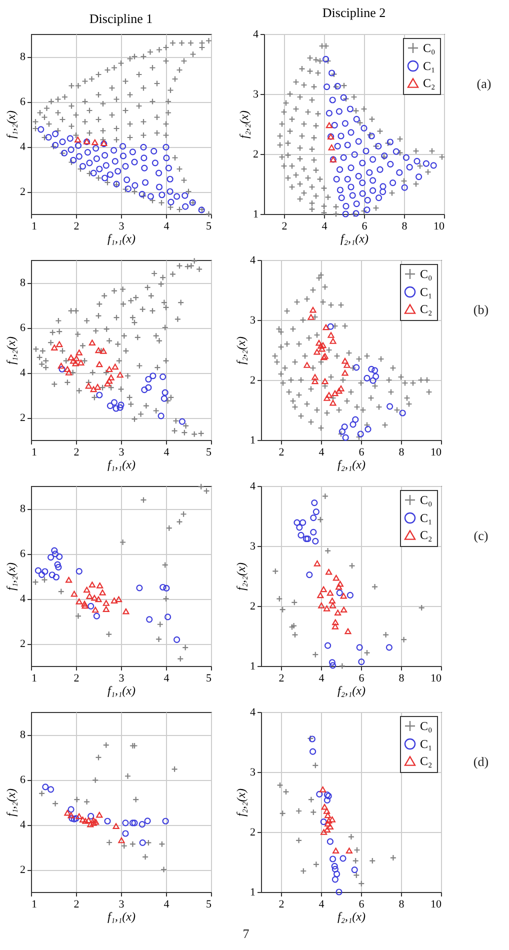 This screenshot has width=509, height=950. Describe the element at coordinates (436, 904) in the screenshot. I see `x-tick-label: 10` at that location.